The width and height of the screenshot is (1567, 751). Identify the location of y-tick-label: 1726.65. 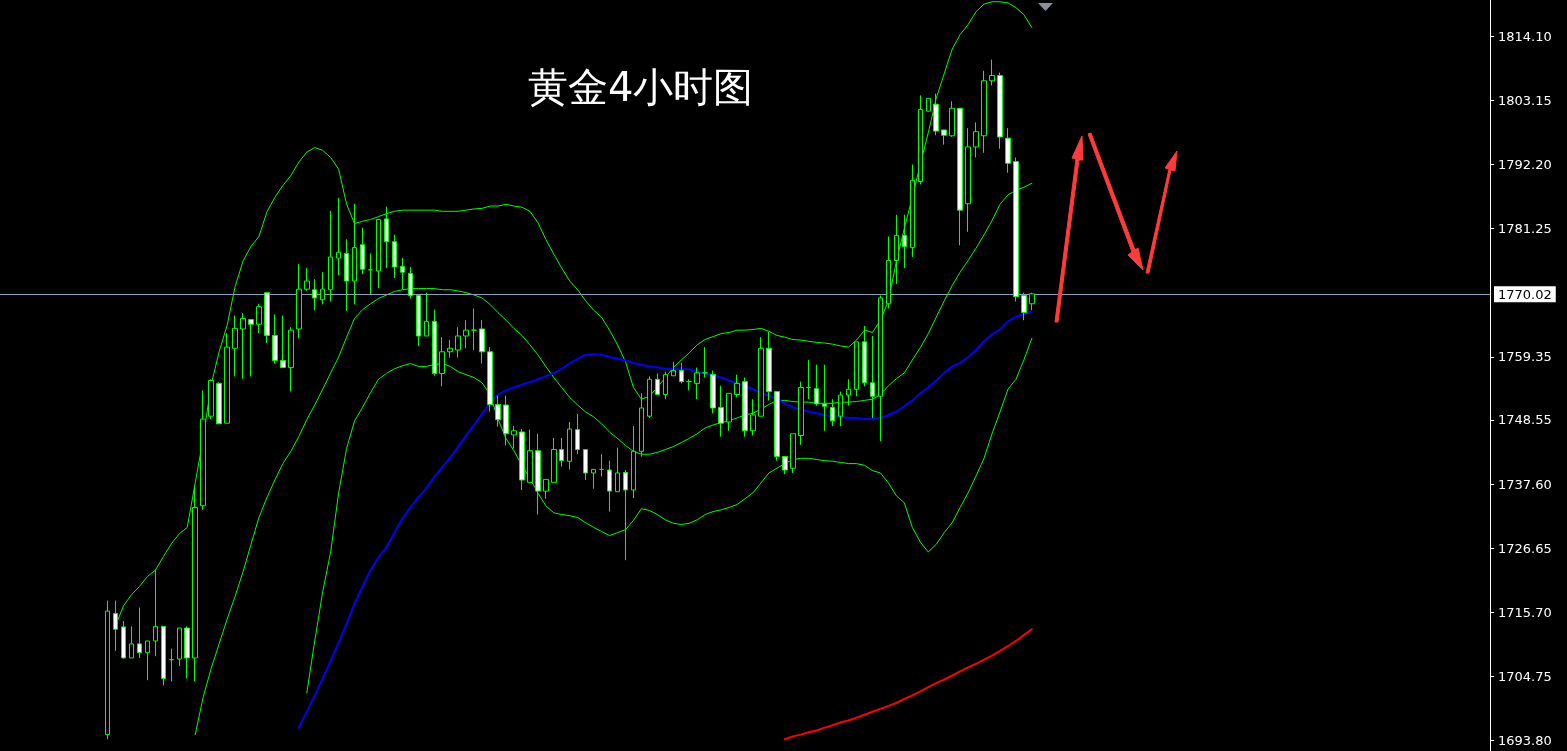
(1525, 548).